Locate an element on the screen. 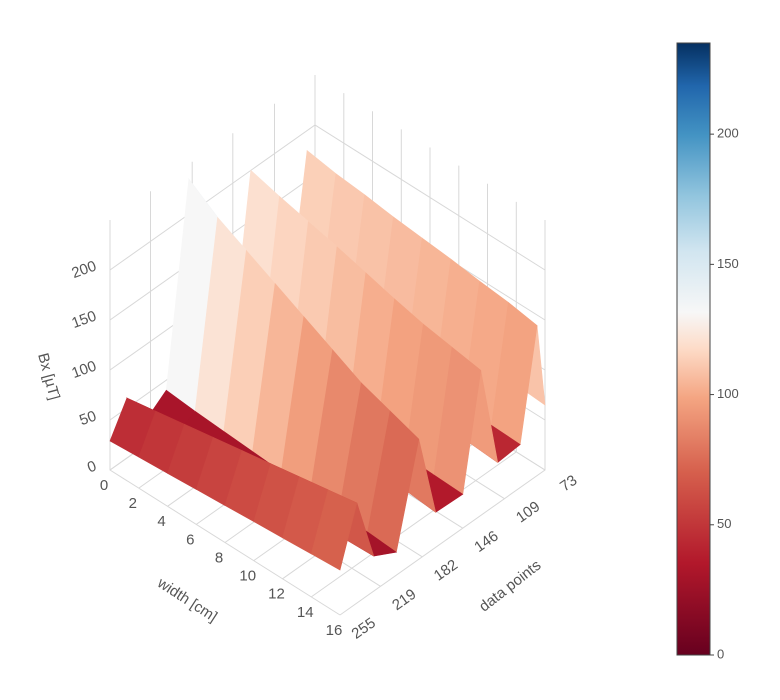 This screenshot has width=780, height=700. colorbar-tick-label: 0 is located at coordinates (720, 653).